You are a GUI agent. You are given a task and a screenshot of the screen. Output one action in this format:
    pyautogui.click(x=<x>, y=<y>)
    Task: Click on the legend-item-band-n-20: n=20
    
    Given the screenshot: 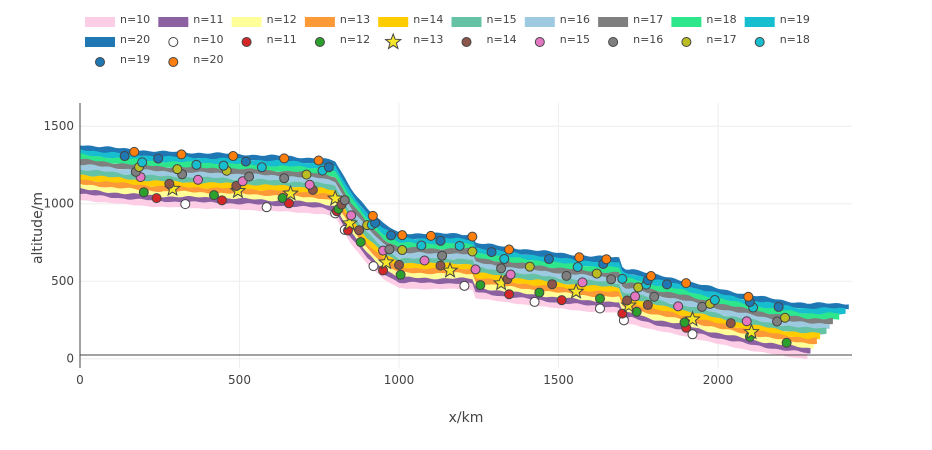 What is the action you would take?
    pyautogui.click(x=117, y=40)
    